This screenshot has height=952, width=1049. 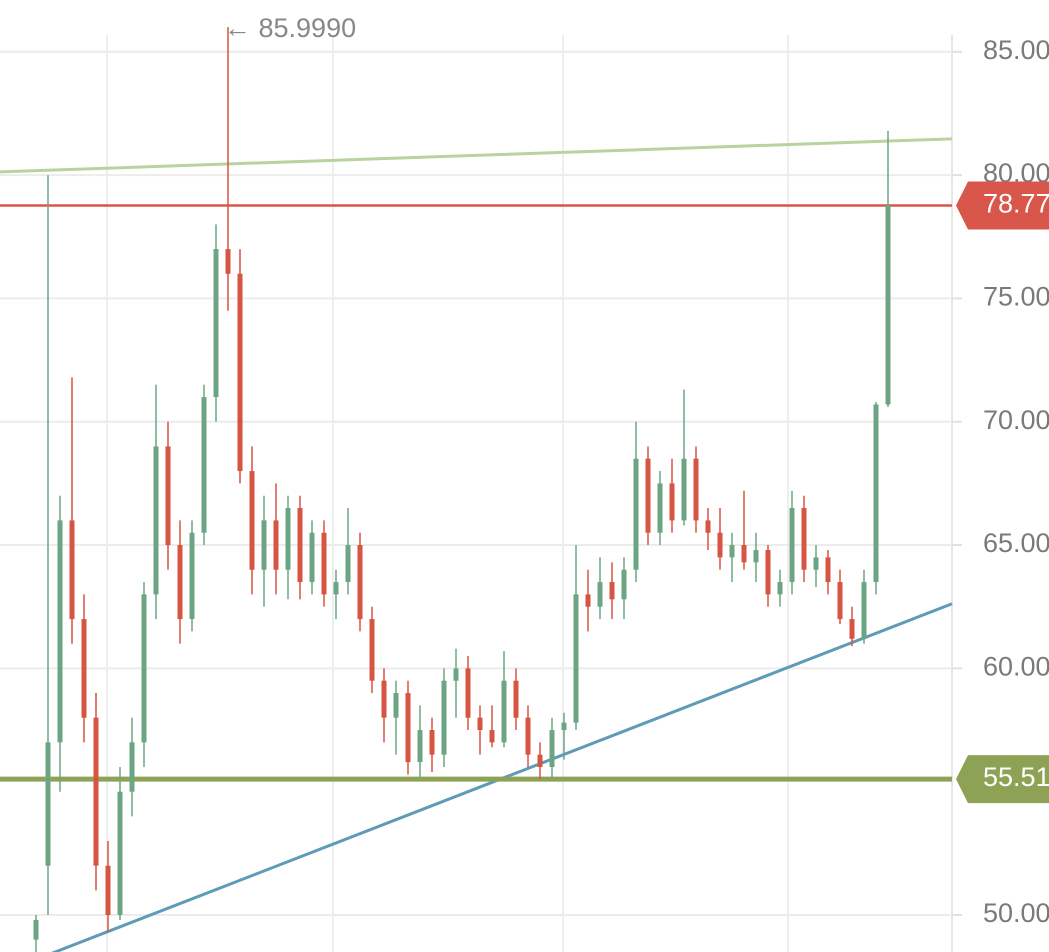 What do you see at coordinates (1016, 297) in the screenshot?
I see `y-tick-label: 75.00` at bounding box center [1016, 297].